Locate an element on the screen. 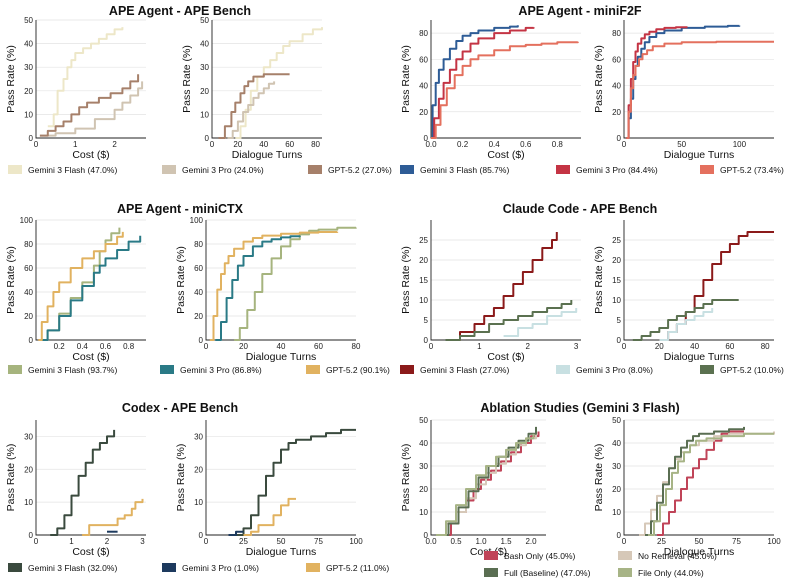 The height and width of the screenshot is (587, 793). legend-item: Gemini 3 Flash (85.7%) is located at coordinates (454, 170).